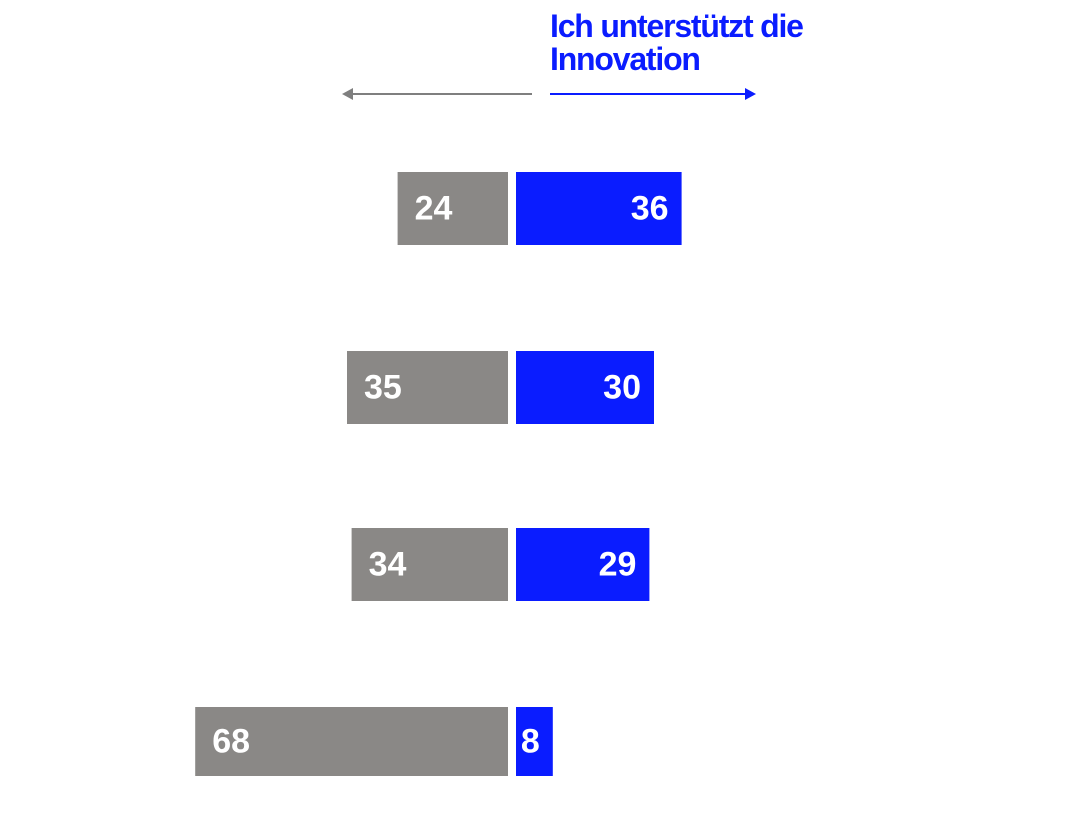  What do you see at coordinates (388, 565) in the screenshot?
I see `bar-left-label-3: 34` at bounding box center [388, 565].